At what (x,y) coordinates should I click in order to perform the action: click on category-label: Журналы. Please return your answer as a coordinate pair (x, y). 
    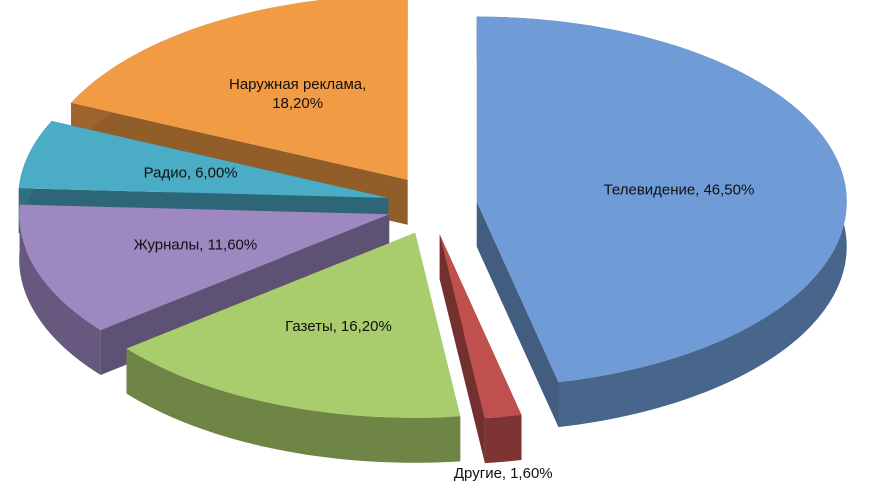
    Looking at the image, I should click on (167, 244).